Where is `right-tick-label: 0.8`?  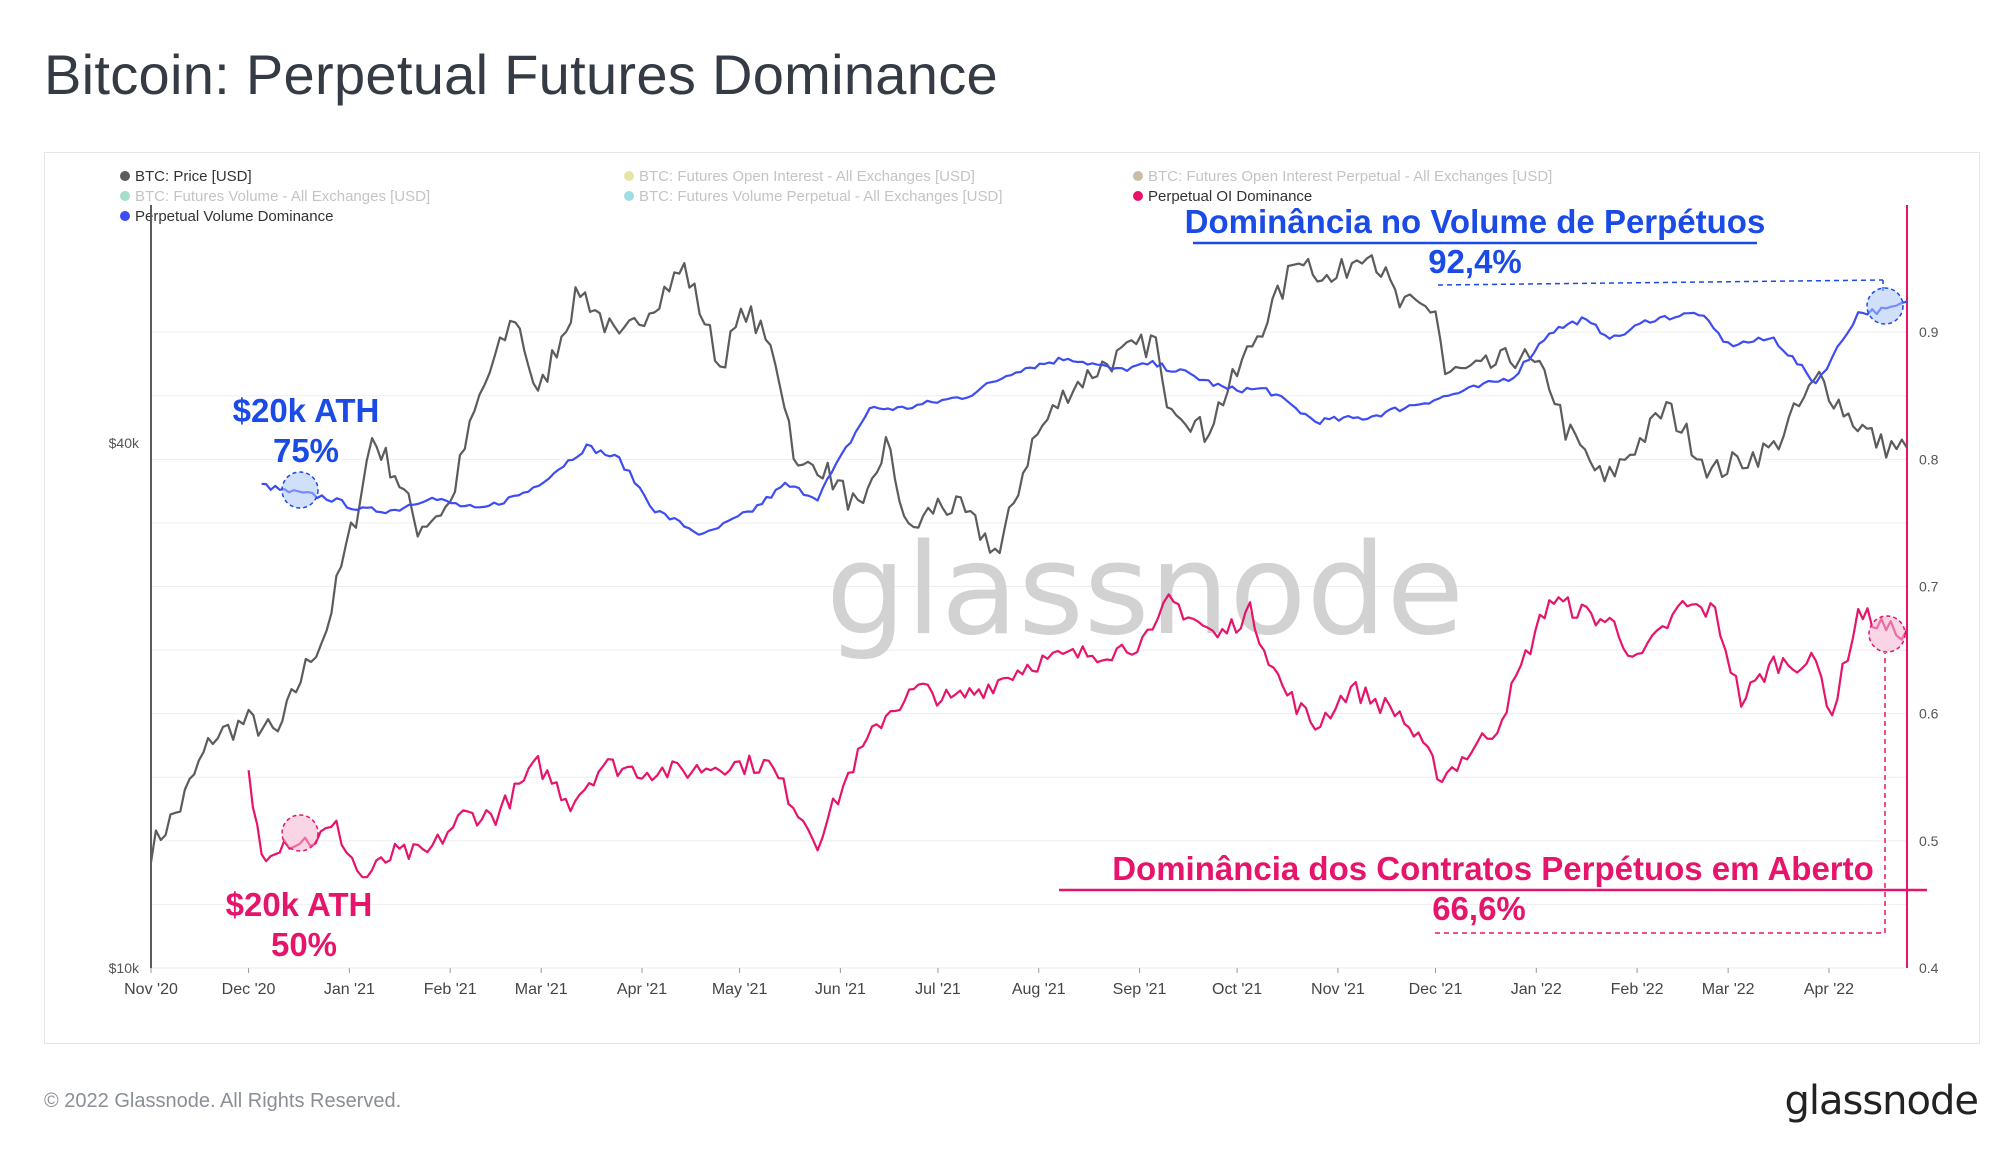
right-tick-label: 0.8 is located at coordinates (1929, 459).